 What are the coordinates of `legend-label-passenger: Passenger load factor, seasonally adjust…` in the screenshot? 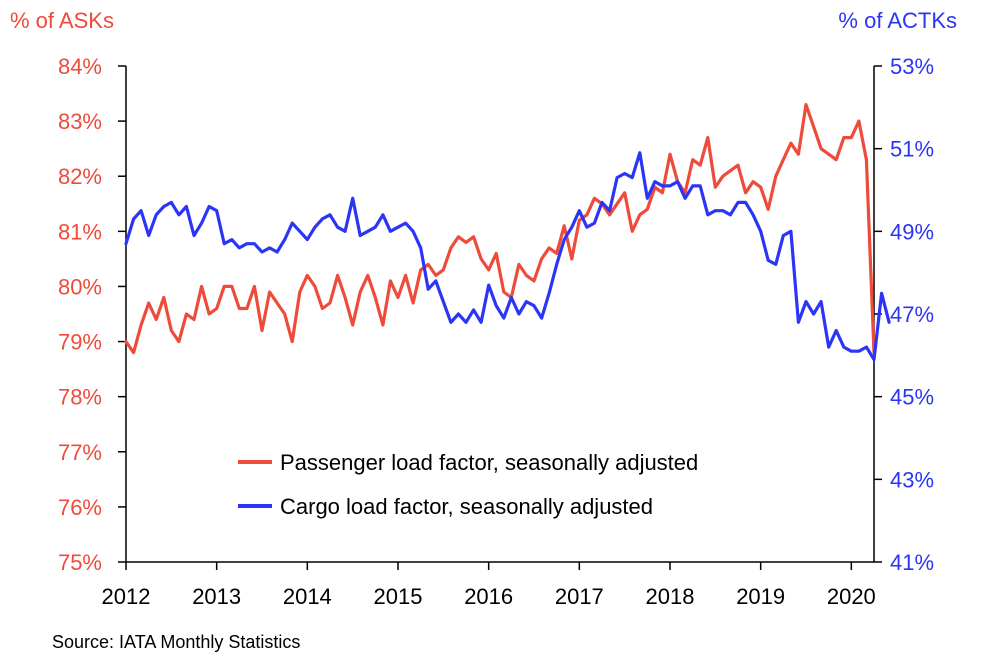 It's located at (489, 462).